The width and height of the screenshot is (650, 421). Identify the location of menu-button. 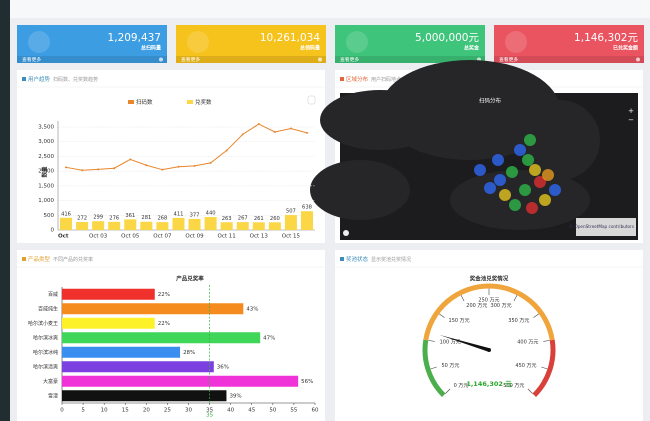
(311, 100).